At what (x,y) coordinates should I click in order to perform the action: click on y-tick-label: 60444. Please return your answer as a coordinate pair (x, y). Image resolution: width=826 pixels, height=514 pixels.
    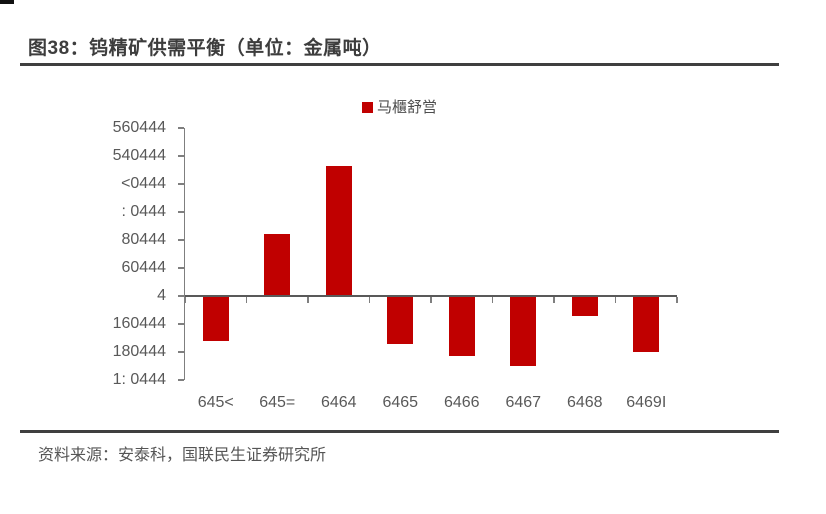
    Looking at the image, I should click on (144, 267).